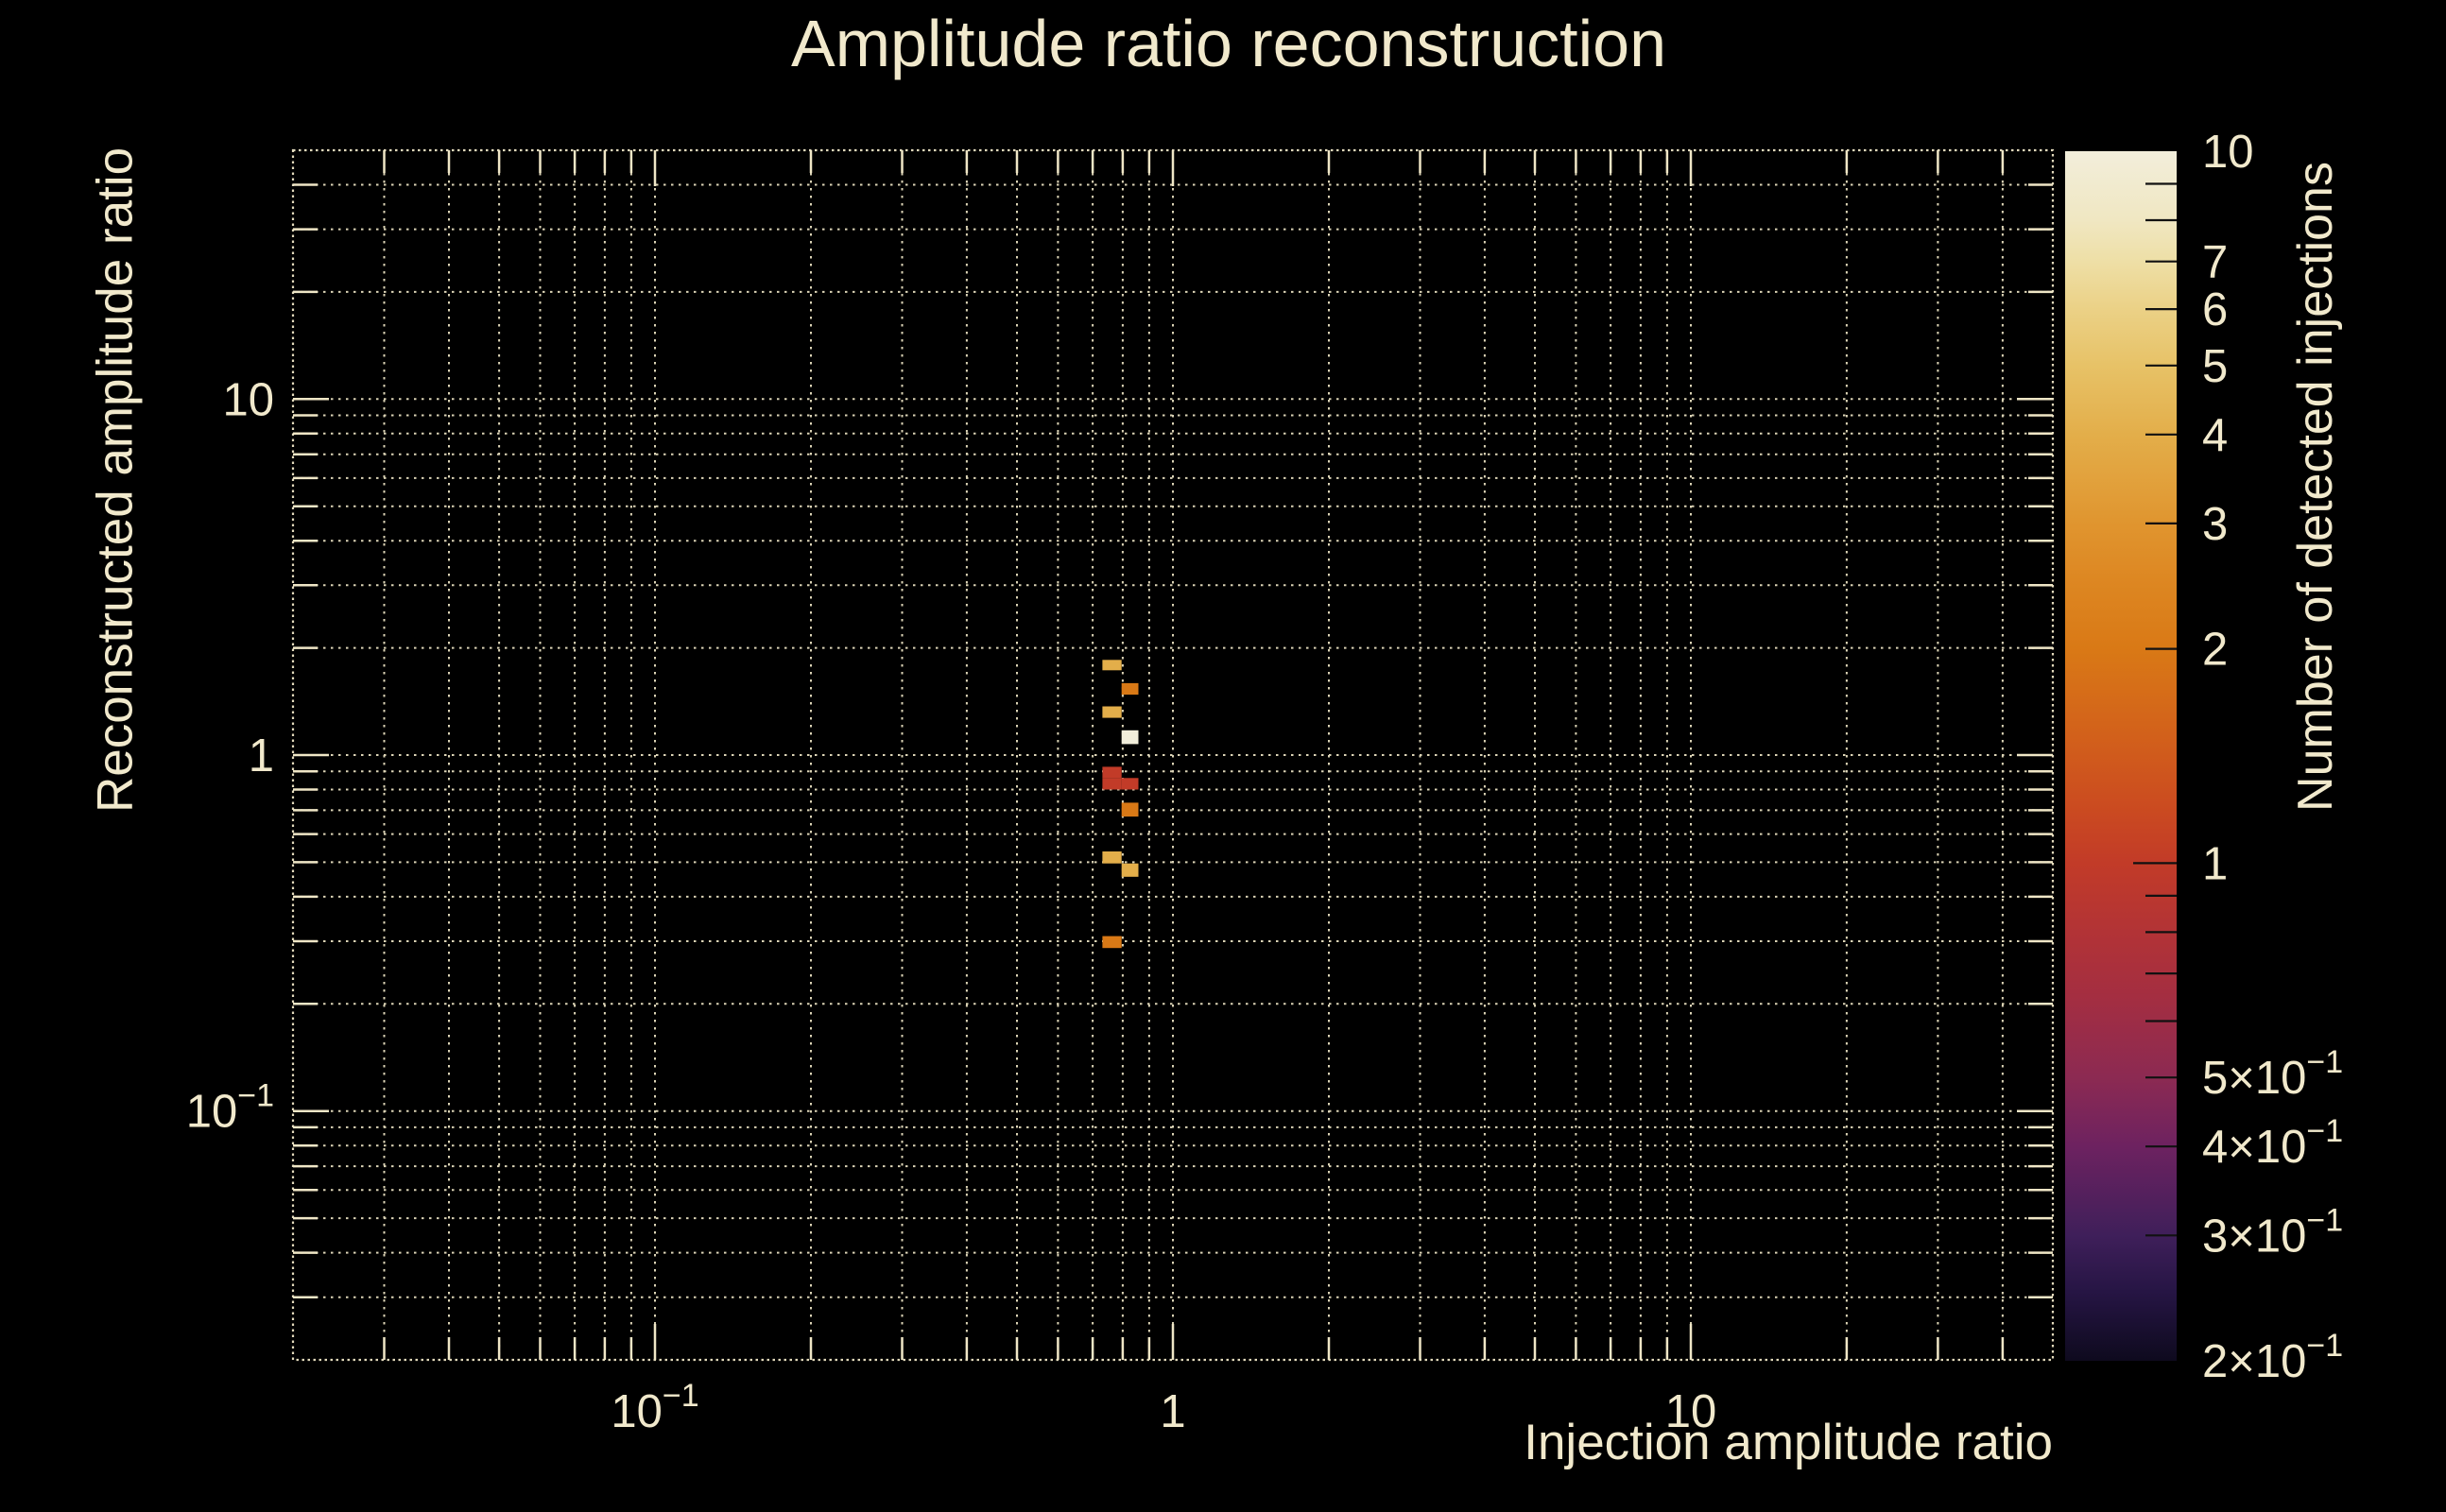 Image resolution: width=2446 pixels, height=1512 pixels. I want to click on heatmap-cells, so click(1120, 804).